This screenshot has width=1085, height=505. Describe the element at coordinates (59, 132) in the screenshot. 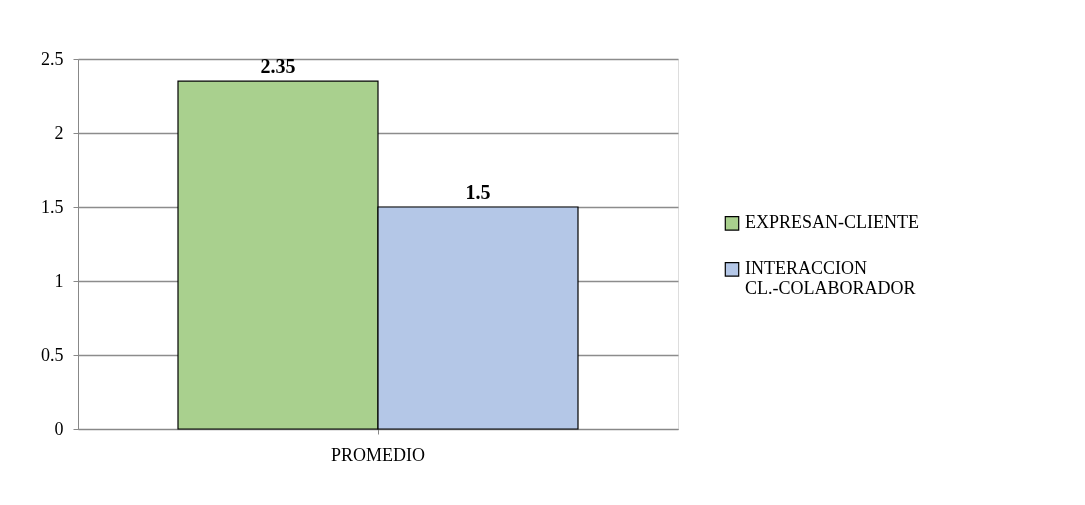

I see `y-tick-label: 2` at that location.